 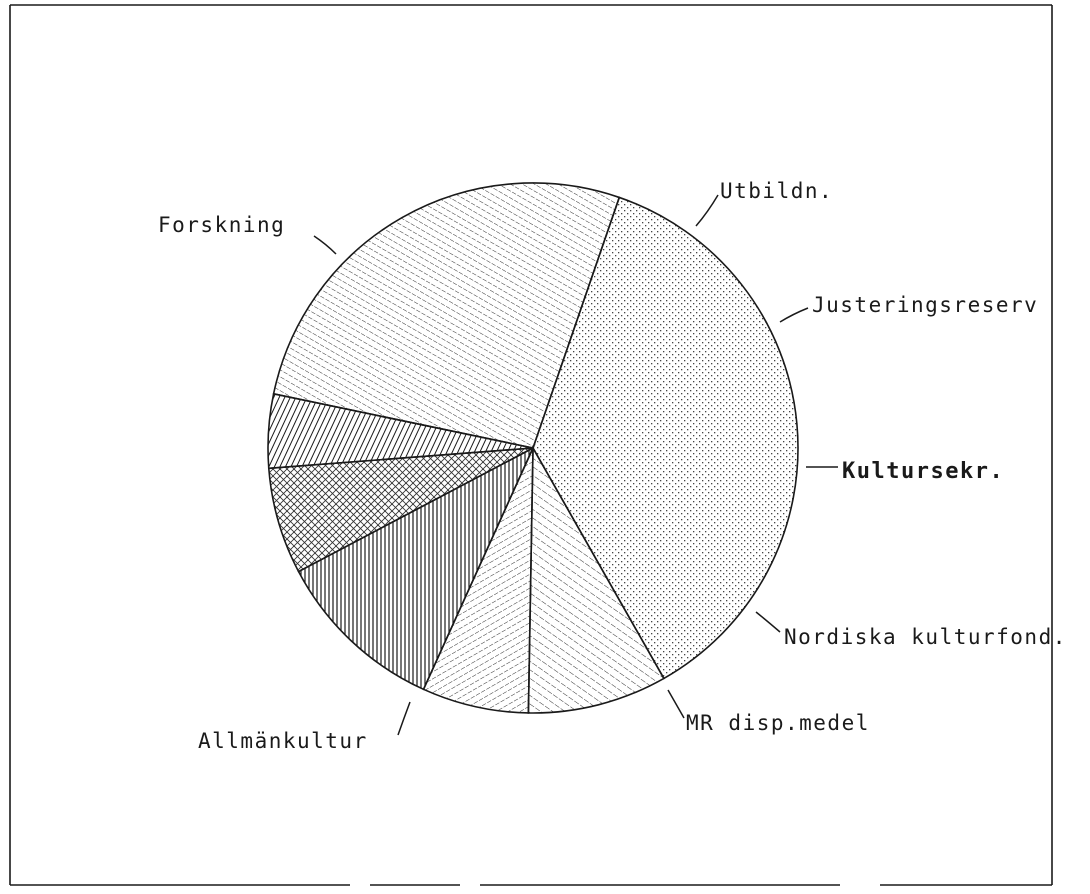 What do you see at coordinates (925, 637) in the screenshot?
I see `slice-label-nordiska-kulturfond: Nordiska kulturfond.` at bounding box center [925, 637].